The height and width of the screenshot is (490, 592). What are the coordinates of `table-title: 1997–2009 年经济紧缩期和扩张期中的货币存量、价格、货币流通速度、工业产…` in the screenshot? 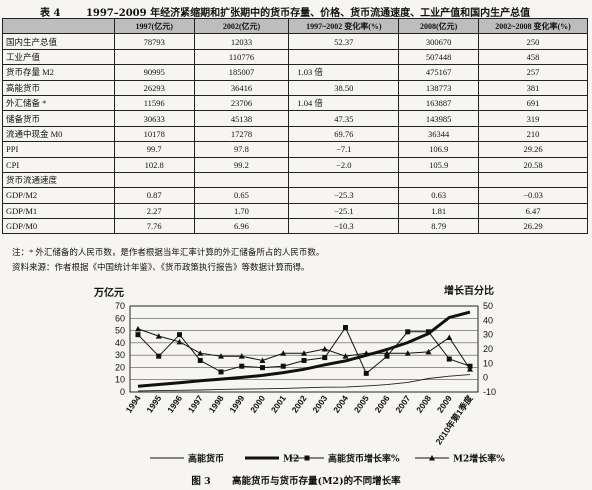 It's located at (308, 13).